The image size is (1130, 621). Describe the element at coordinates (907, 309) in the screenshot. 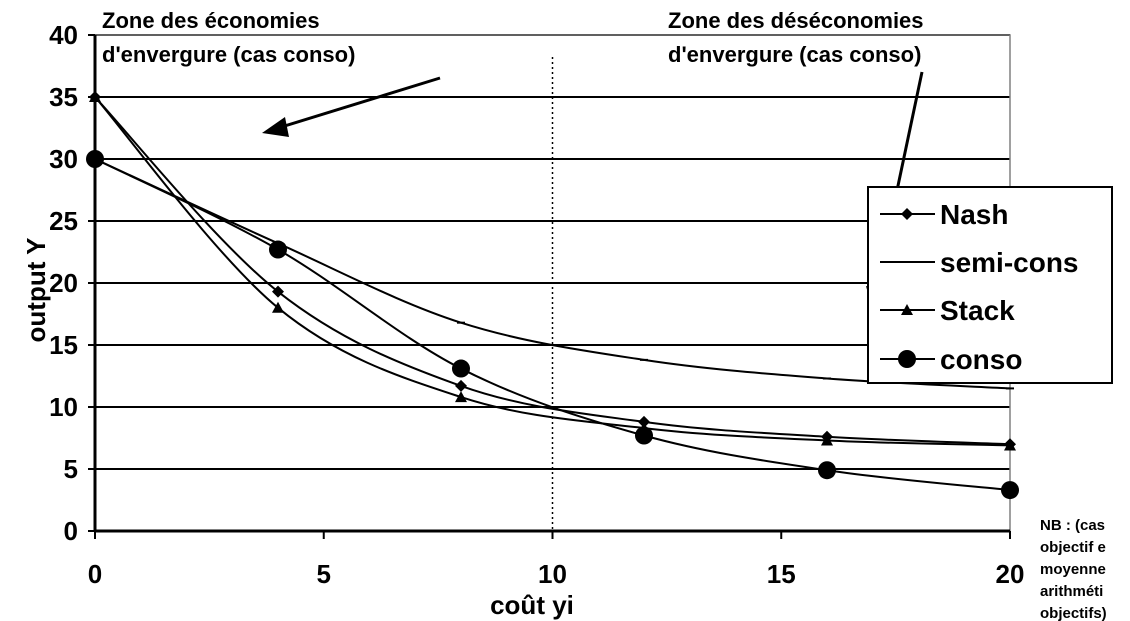

I see `legend-marker-stack` at that location.